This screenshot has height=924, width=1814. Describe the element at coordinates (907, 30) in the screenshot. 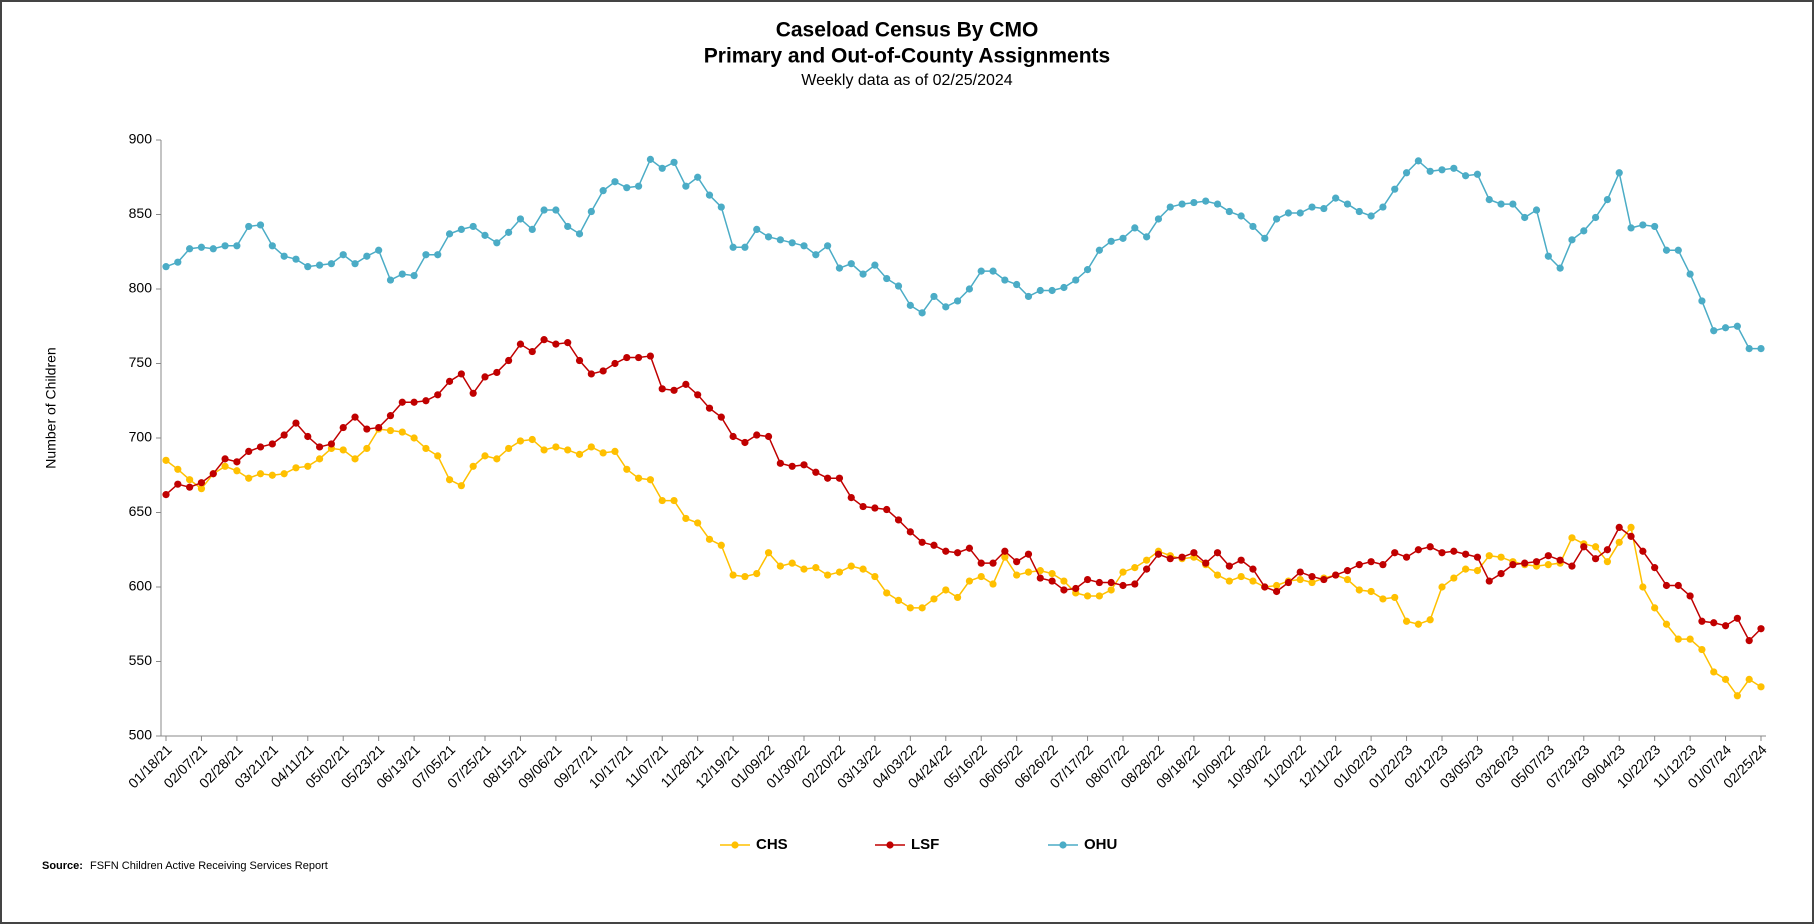

I see `chart-title: Caseload Census By CMO` at that location.